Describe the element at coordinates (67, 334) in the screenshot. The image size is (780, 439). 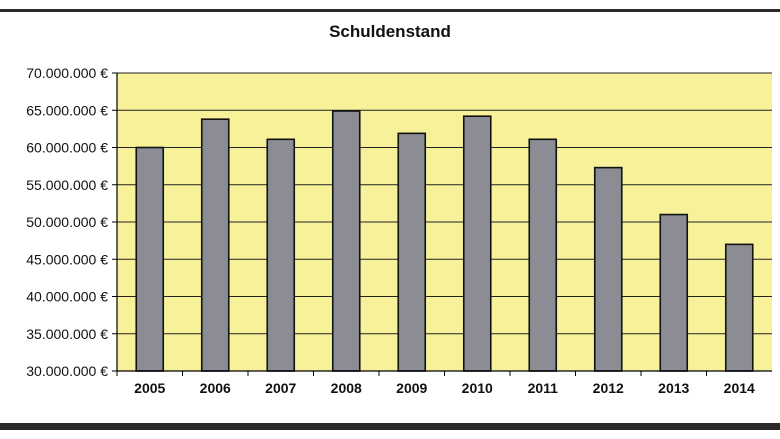
I see `y-tick-label: 35.000.000 €` at that location.